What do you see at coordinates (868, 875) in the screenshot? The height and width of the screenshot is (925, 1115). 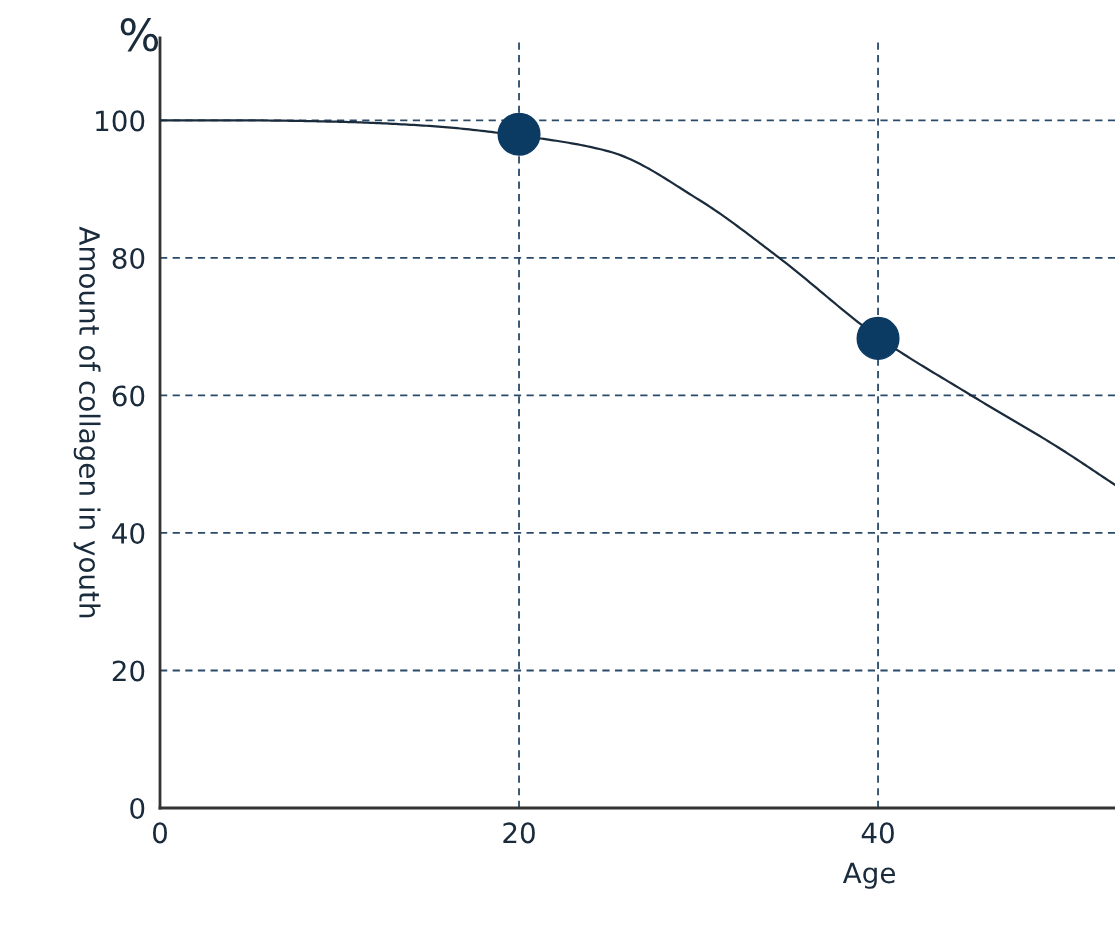 I see `x-axis-title: Age` at bounding box center [868, 875].